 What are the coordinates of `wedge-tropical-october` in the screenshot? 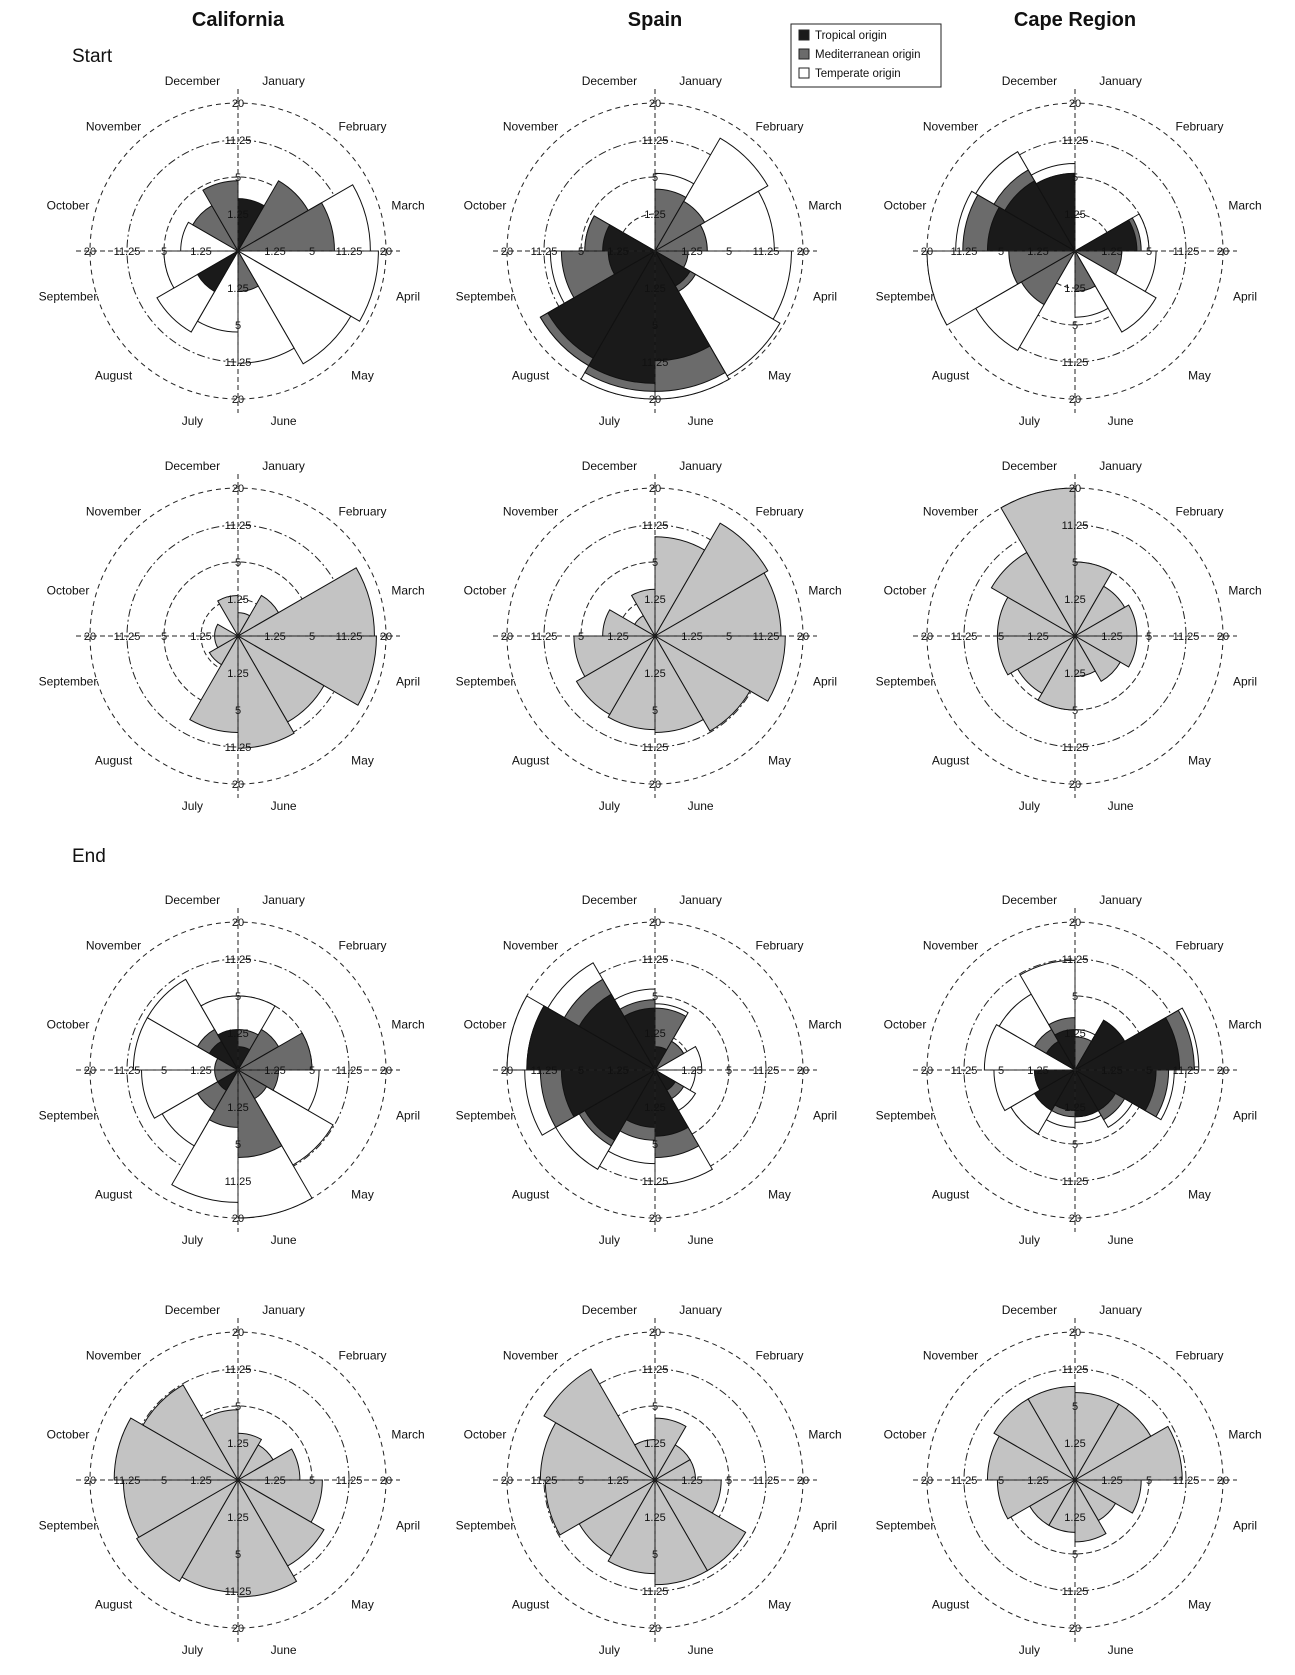 It's located at (629, 238).